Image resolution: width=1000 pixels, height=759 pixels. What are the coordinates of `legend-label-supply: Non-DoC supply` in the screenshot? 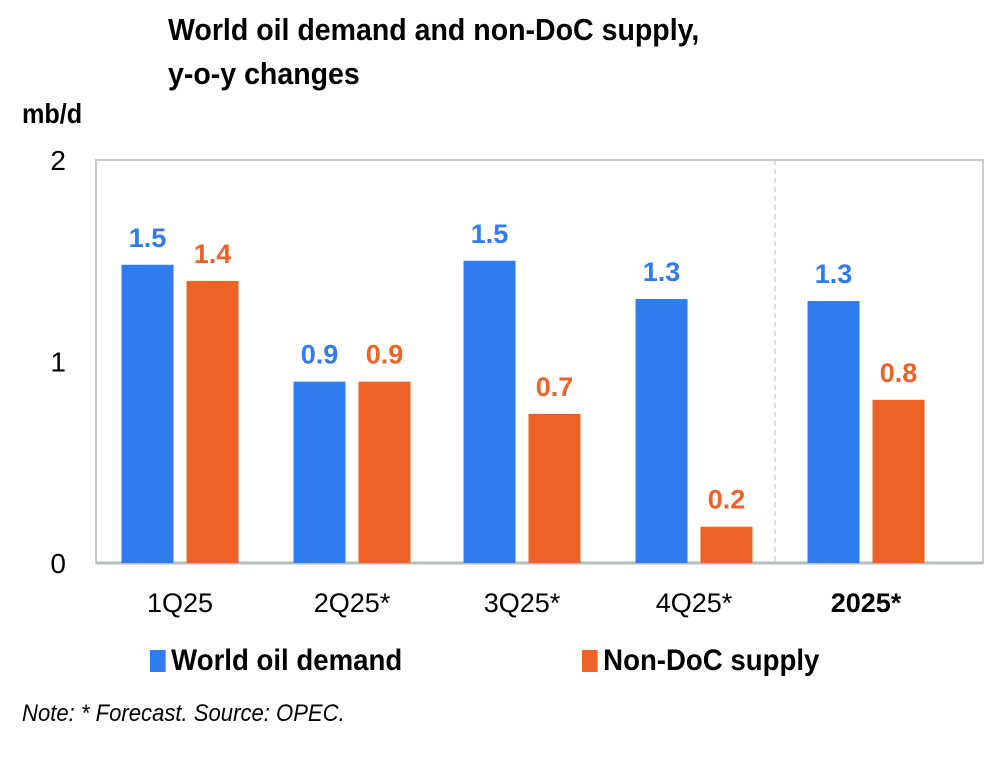 It's located at (711, 660).